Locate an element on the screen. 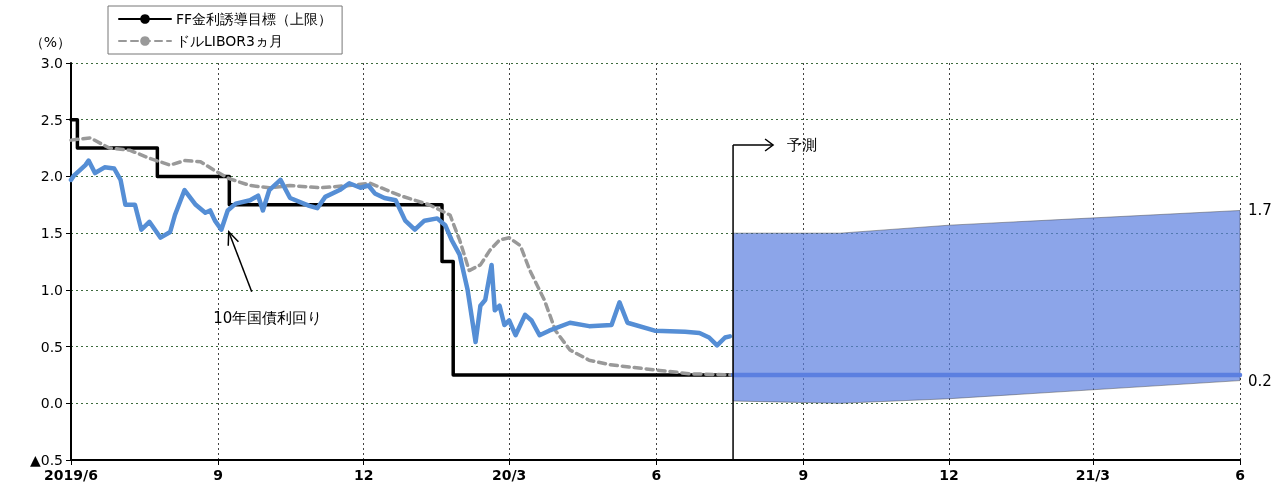  x-tick-label: 2019/6 is located at coordinates (71, 475).